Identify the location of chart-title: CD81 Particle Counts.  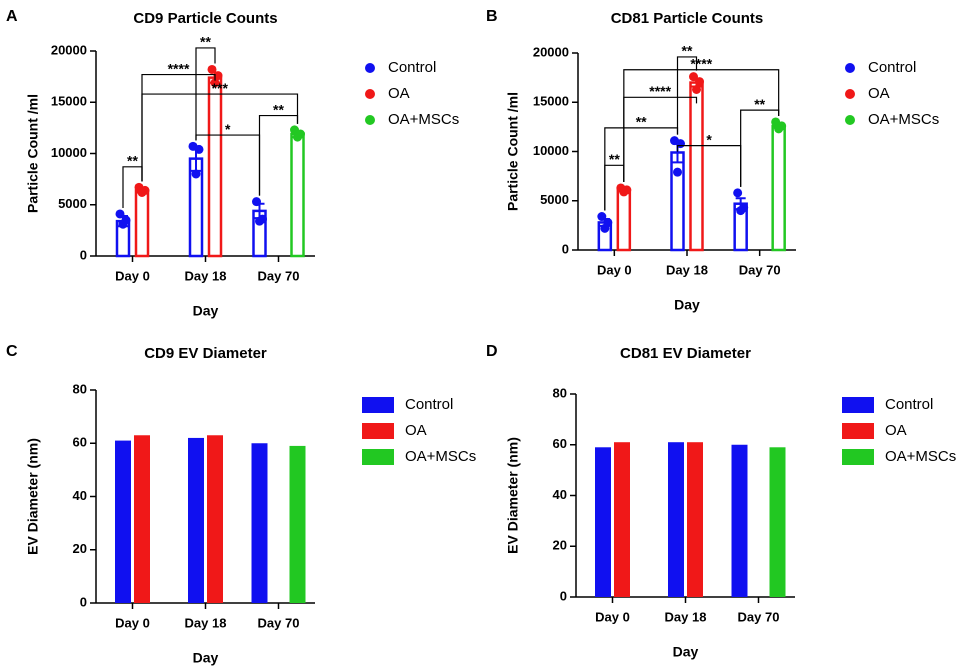
(687, 18).